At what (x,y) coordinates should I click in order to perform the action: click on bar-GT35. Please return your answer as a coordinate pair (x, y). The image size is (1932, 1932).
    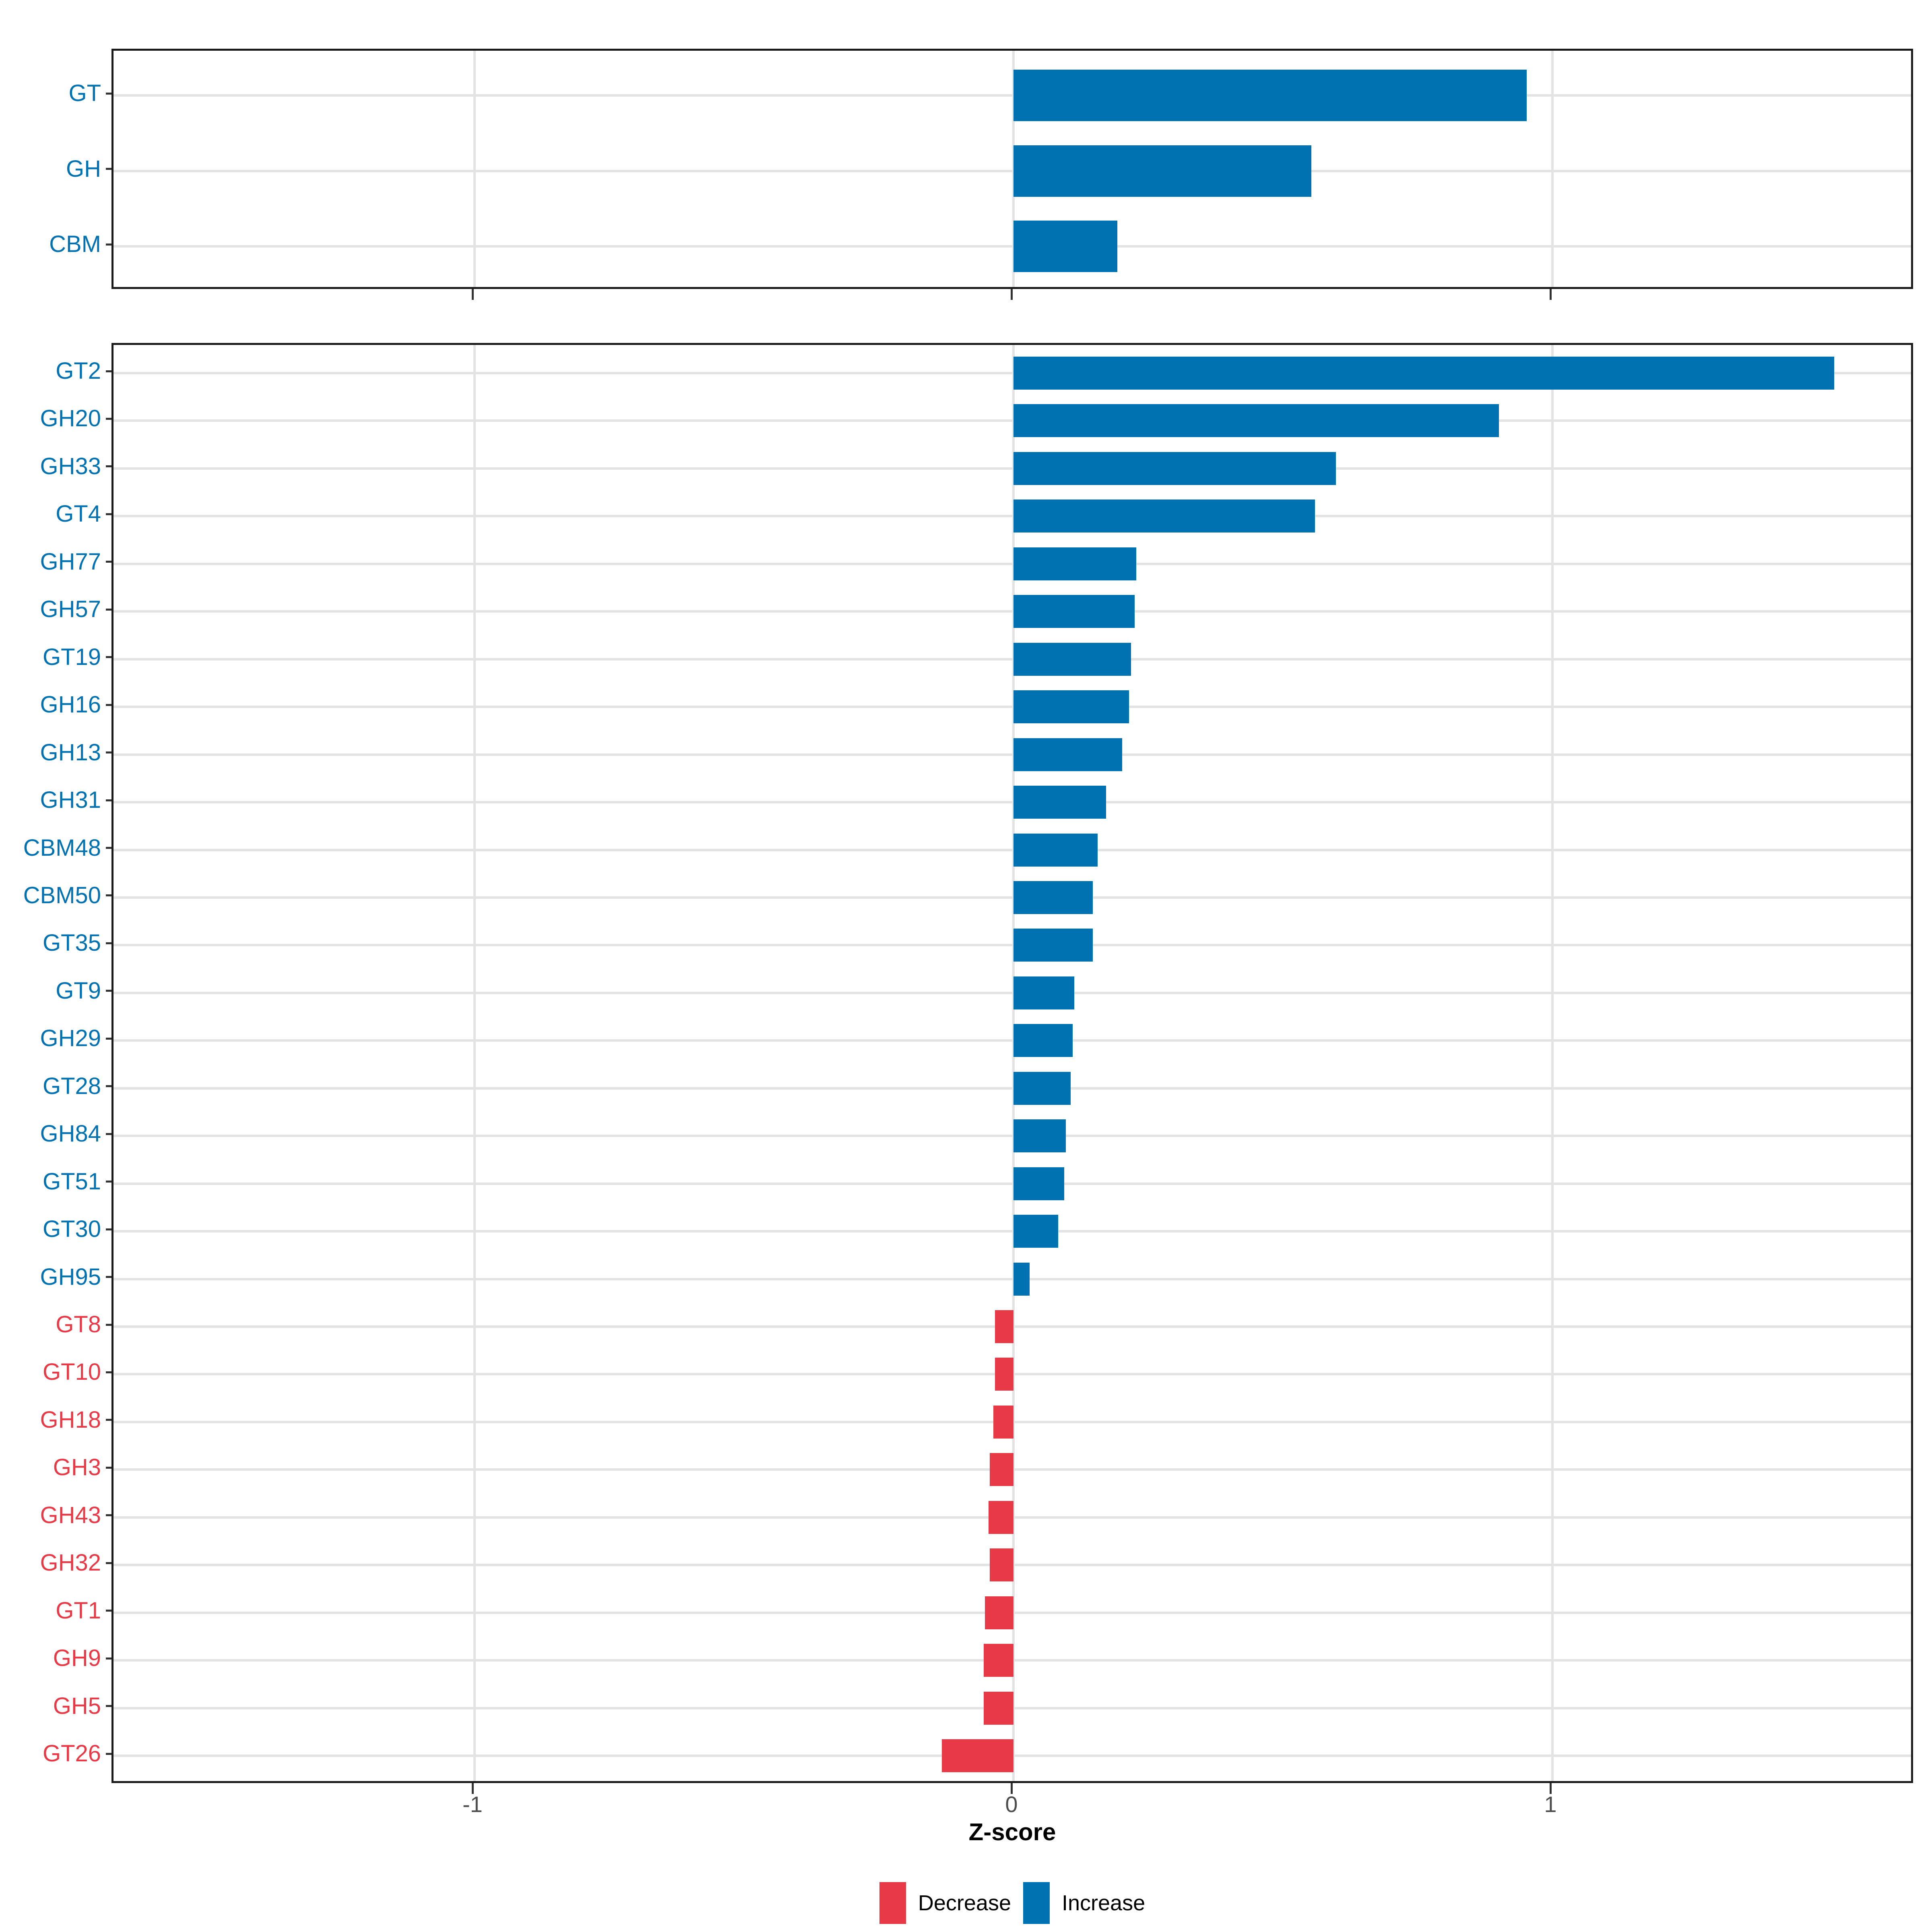
    Looking at the image, I should click on (1053, 945).